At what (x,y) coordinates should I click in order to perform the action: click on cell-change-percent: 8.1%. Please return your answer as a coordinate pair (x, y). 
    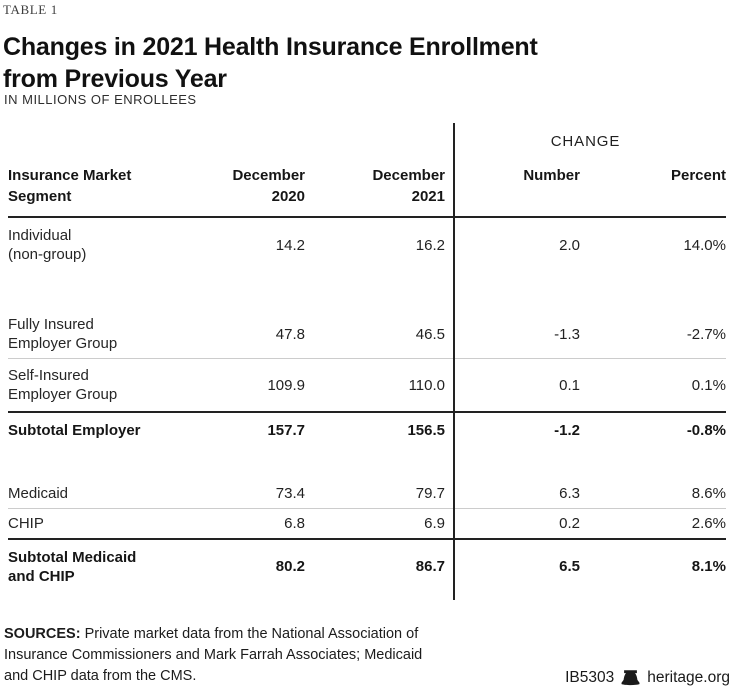
    Looking at the image, I should click on (708, 566).